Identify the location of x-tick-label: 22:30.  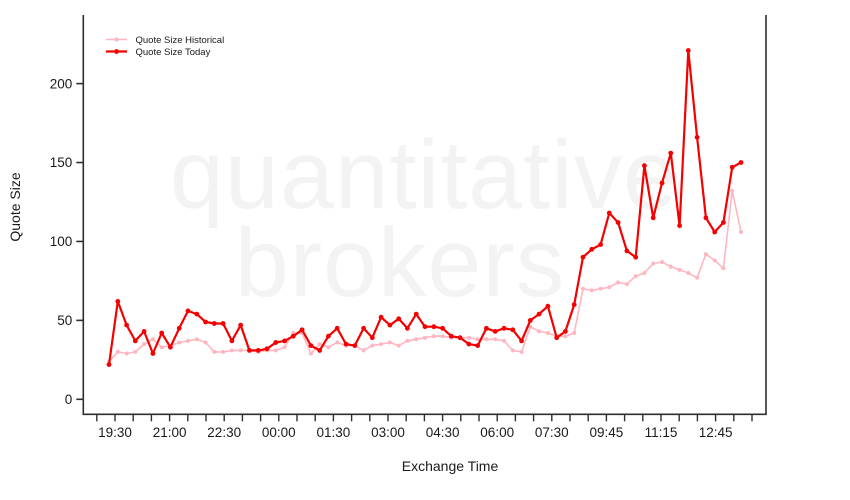
(224, 432).